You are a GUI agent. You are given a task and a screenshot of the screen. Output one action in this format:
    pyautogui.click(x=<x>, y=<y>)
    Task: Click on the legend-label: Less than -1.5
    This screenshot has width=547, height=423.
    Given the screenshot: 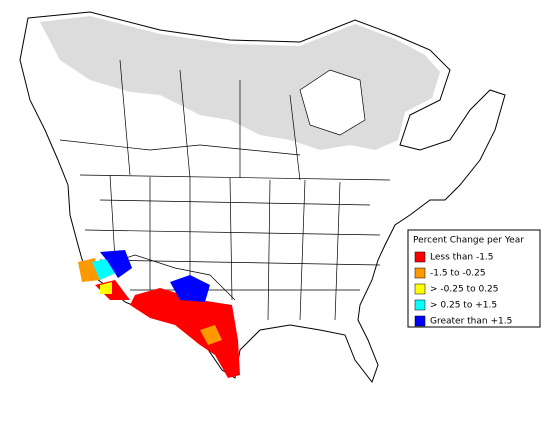 What is the action you would take?
    pyautogui.click(x=462, y=258)
    